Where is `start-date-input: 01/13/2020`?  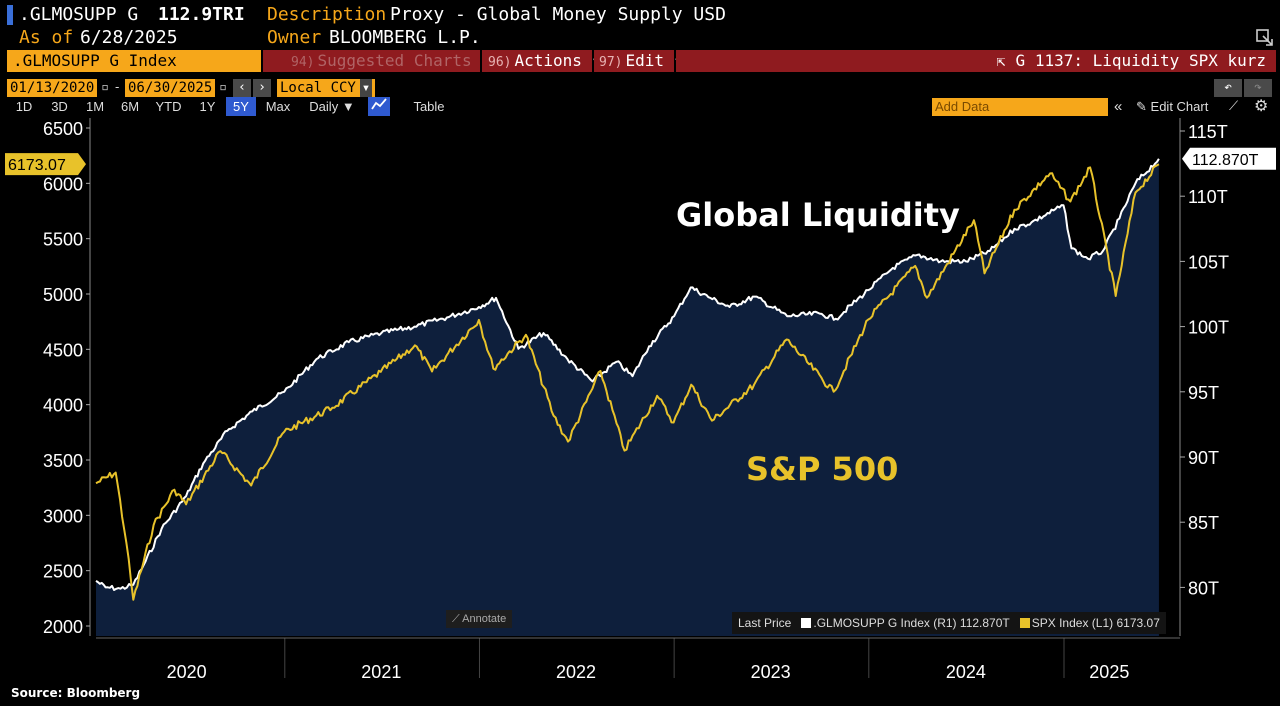
start-date-input: 01/13/2020 is located at coordinates (52, 88).